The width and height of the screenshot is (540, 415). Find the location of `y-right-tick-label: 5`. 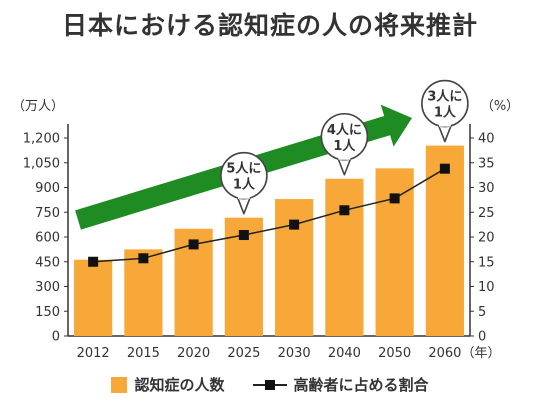

y-right-tick-label: 5 is located at coordinates (482, 312).